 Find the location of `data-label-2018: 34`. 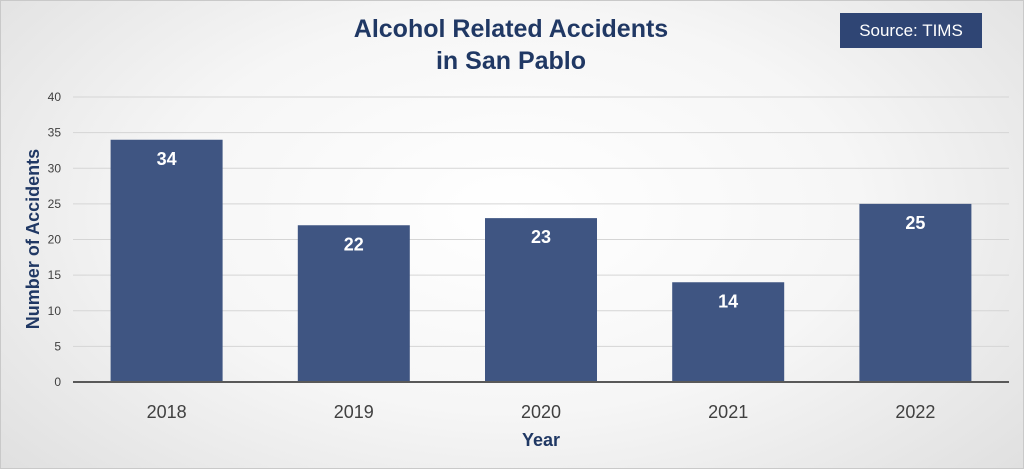

data-label-2018: 34 is located at coordinates (167, 159).